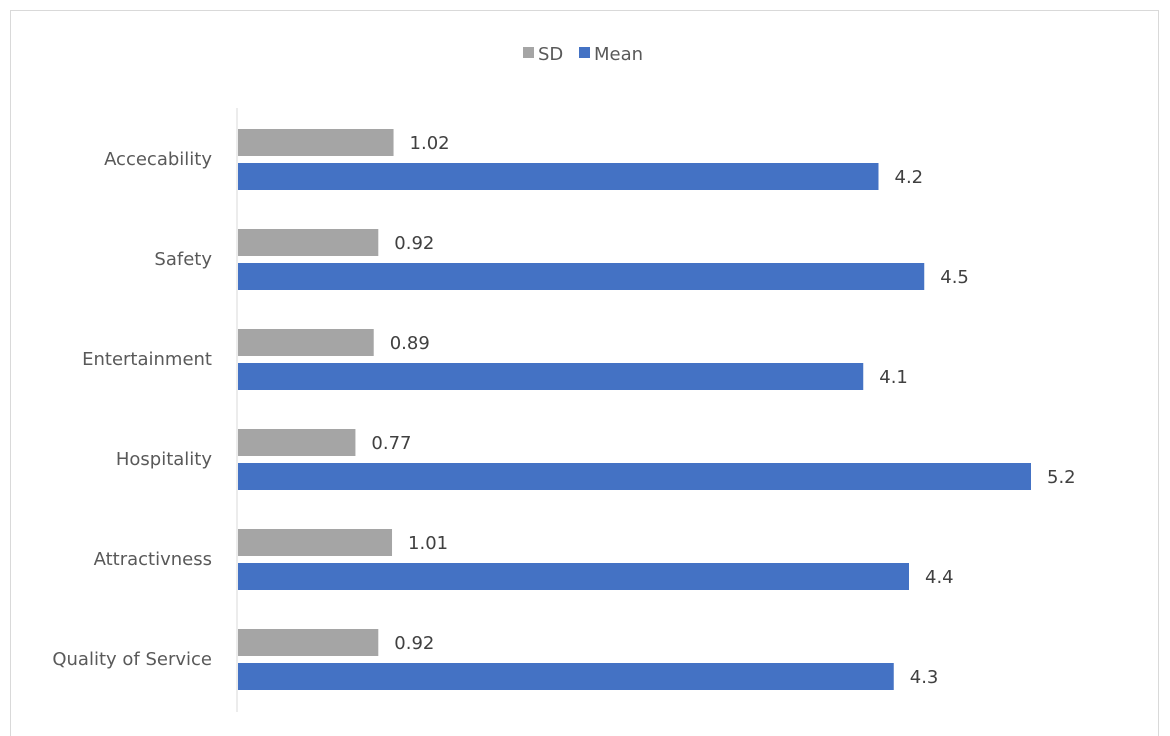 This screenshot has height=736, width=1170. I want to click on bar-sd-hospitality, so click(297, 442).